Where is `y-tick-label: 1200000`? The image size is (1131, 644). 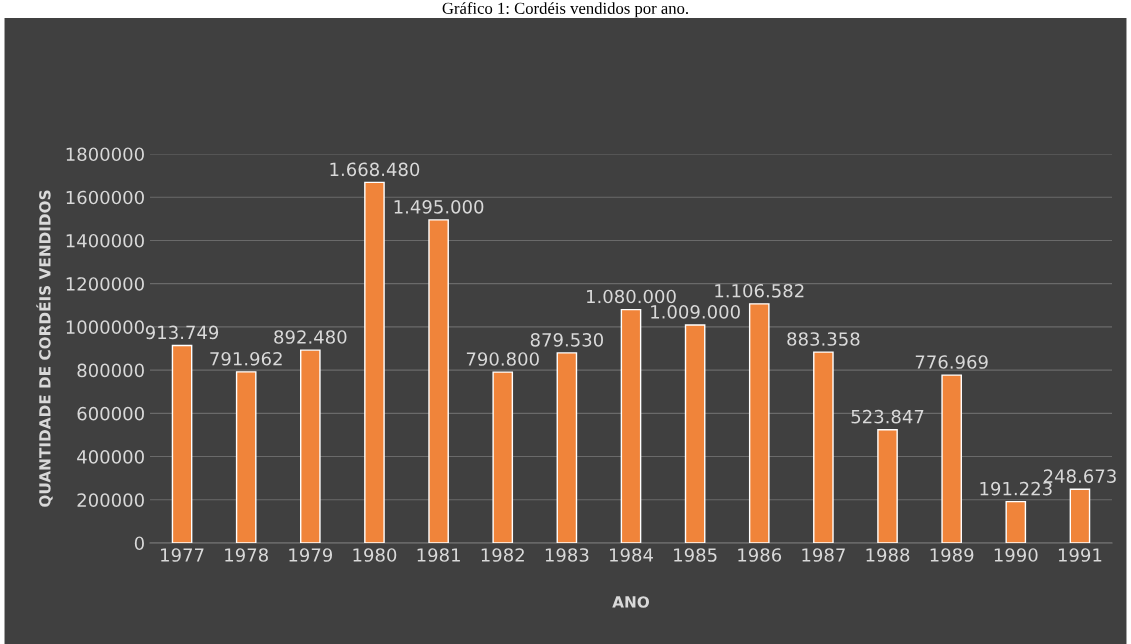 y-tick-label: 1200000 is located at coordinates (105, 284).